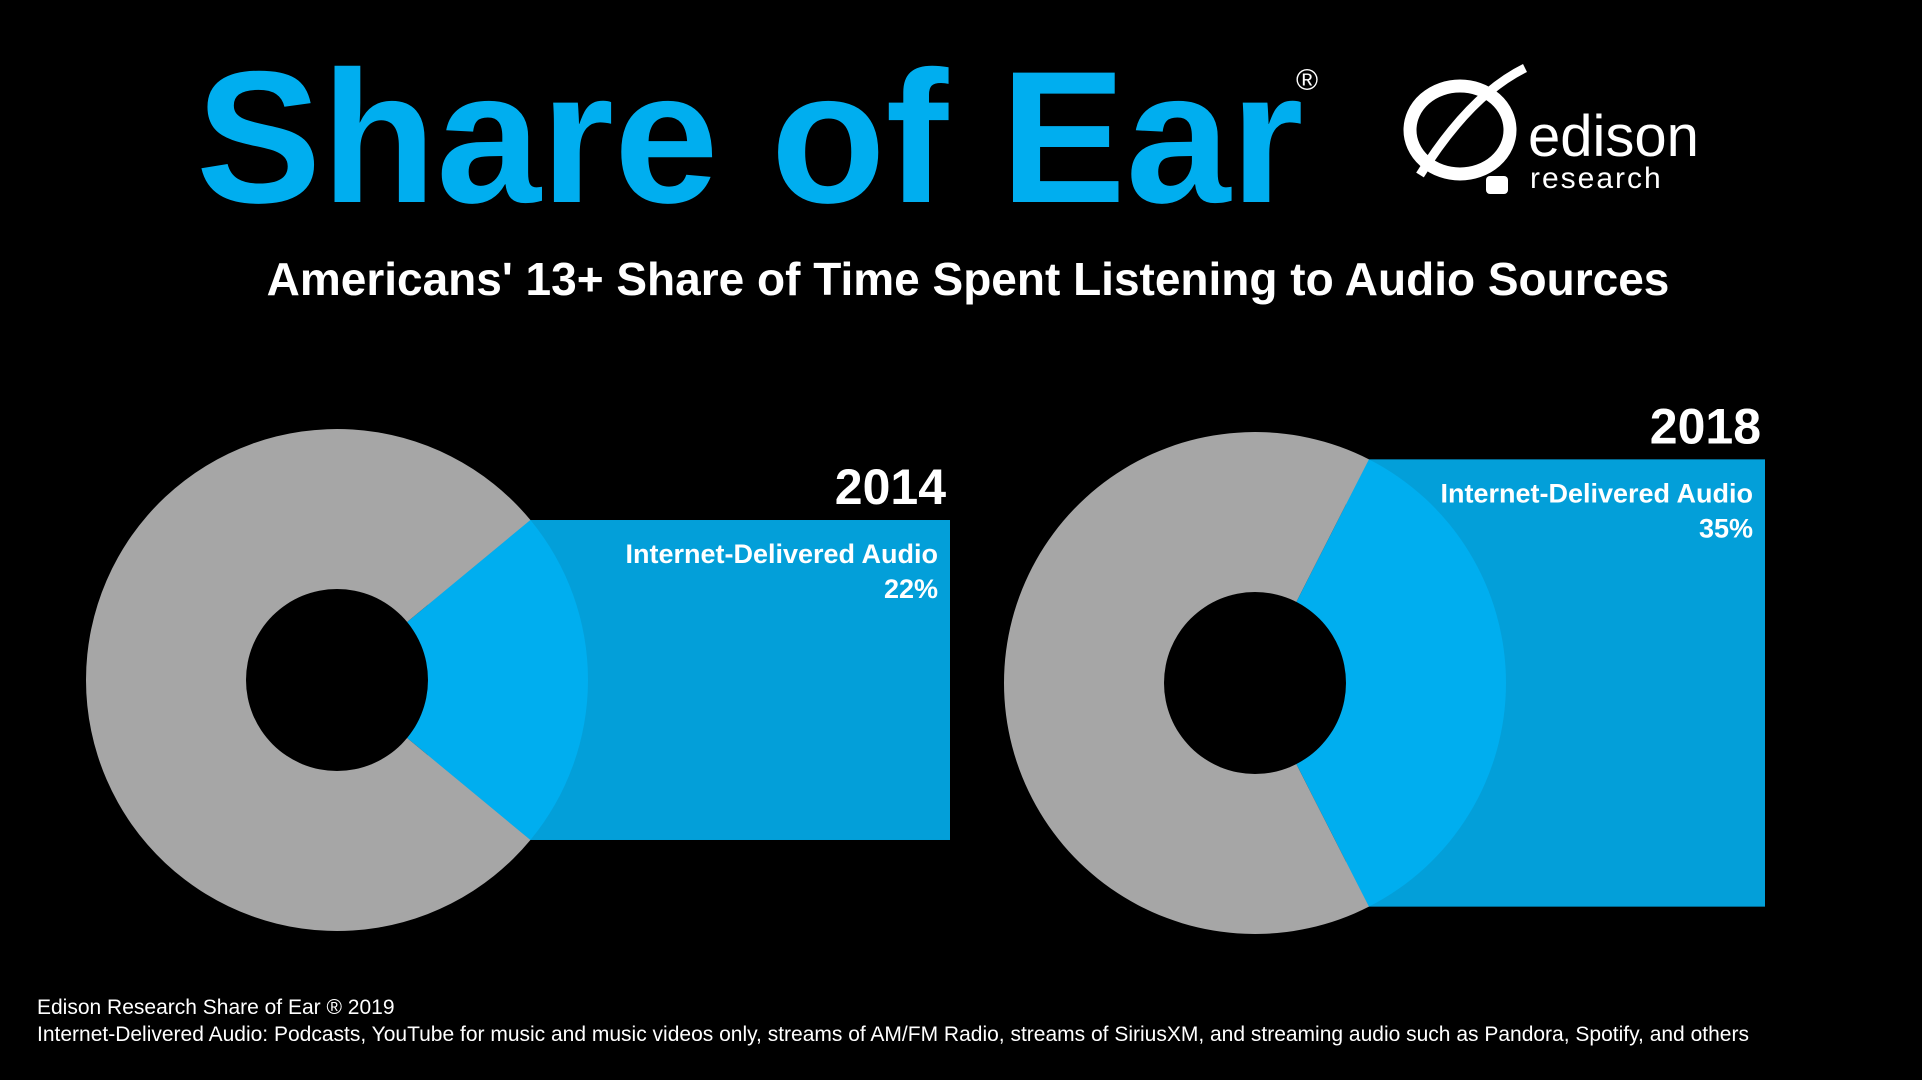 This screenshot has height=1080, width=1922. What do you see at coordinates (216, 1007) in the screenshot?
I see `footer-source: Edison Research Share of Ear ® 2019` at bounding box center [216, 1007].